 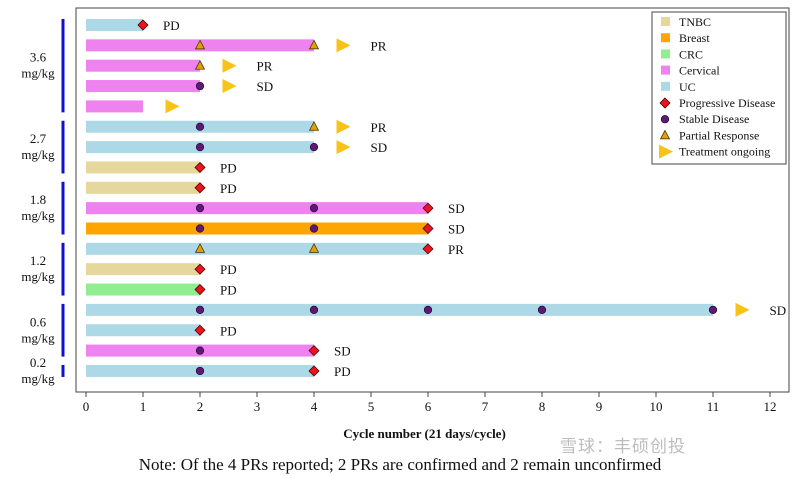 What do you see at coordinates (687, 87) in the screenshot?
I see `legend-label: UC` at bounding box center [687, 87].